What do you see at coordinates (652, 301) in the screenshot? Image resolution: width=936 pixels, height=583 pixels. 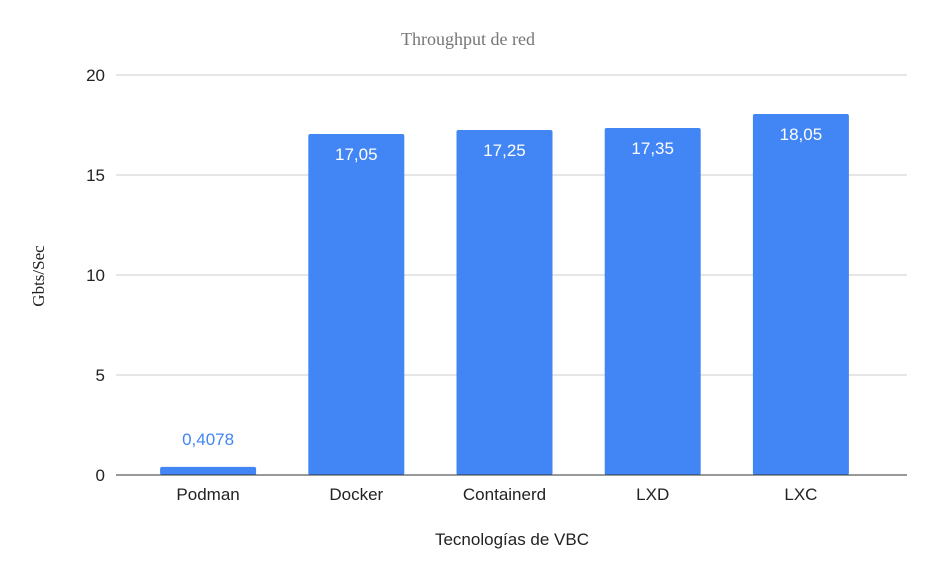 I see `bar-lxd` at bounding box center [652, 301].